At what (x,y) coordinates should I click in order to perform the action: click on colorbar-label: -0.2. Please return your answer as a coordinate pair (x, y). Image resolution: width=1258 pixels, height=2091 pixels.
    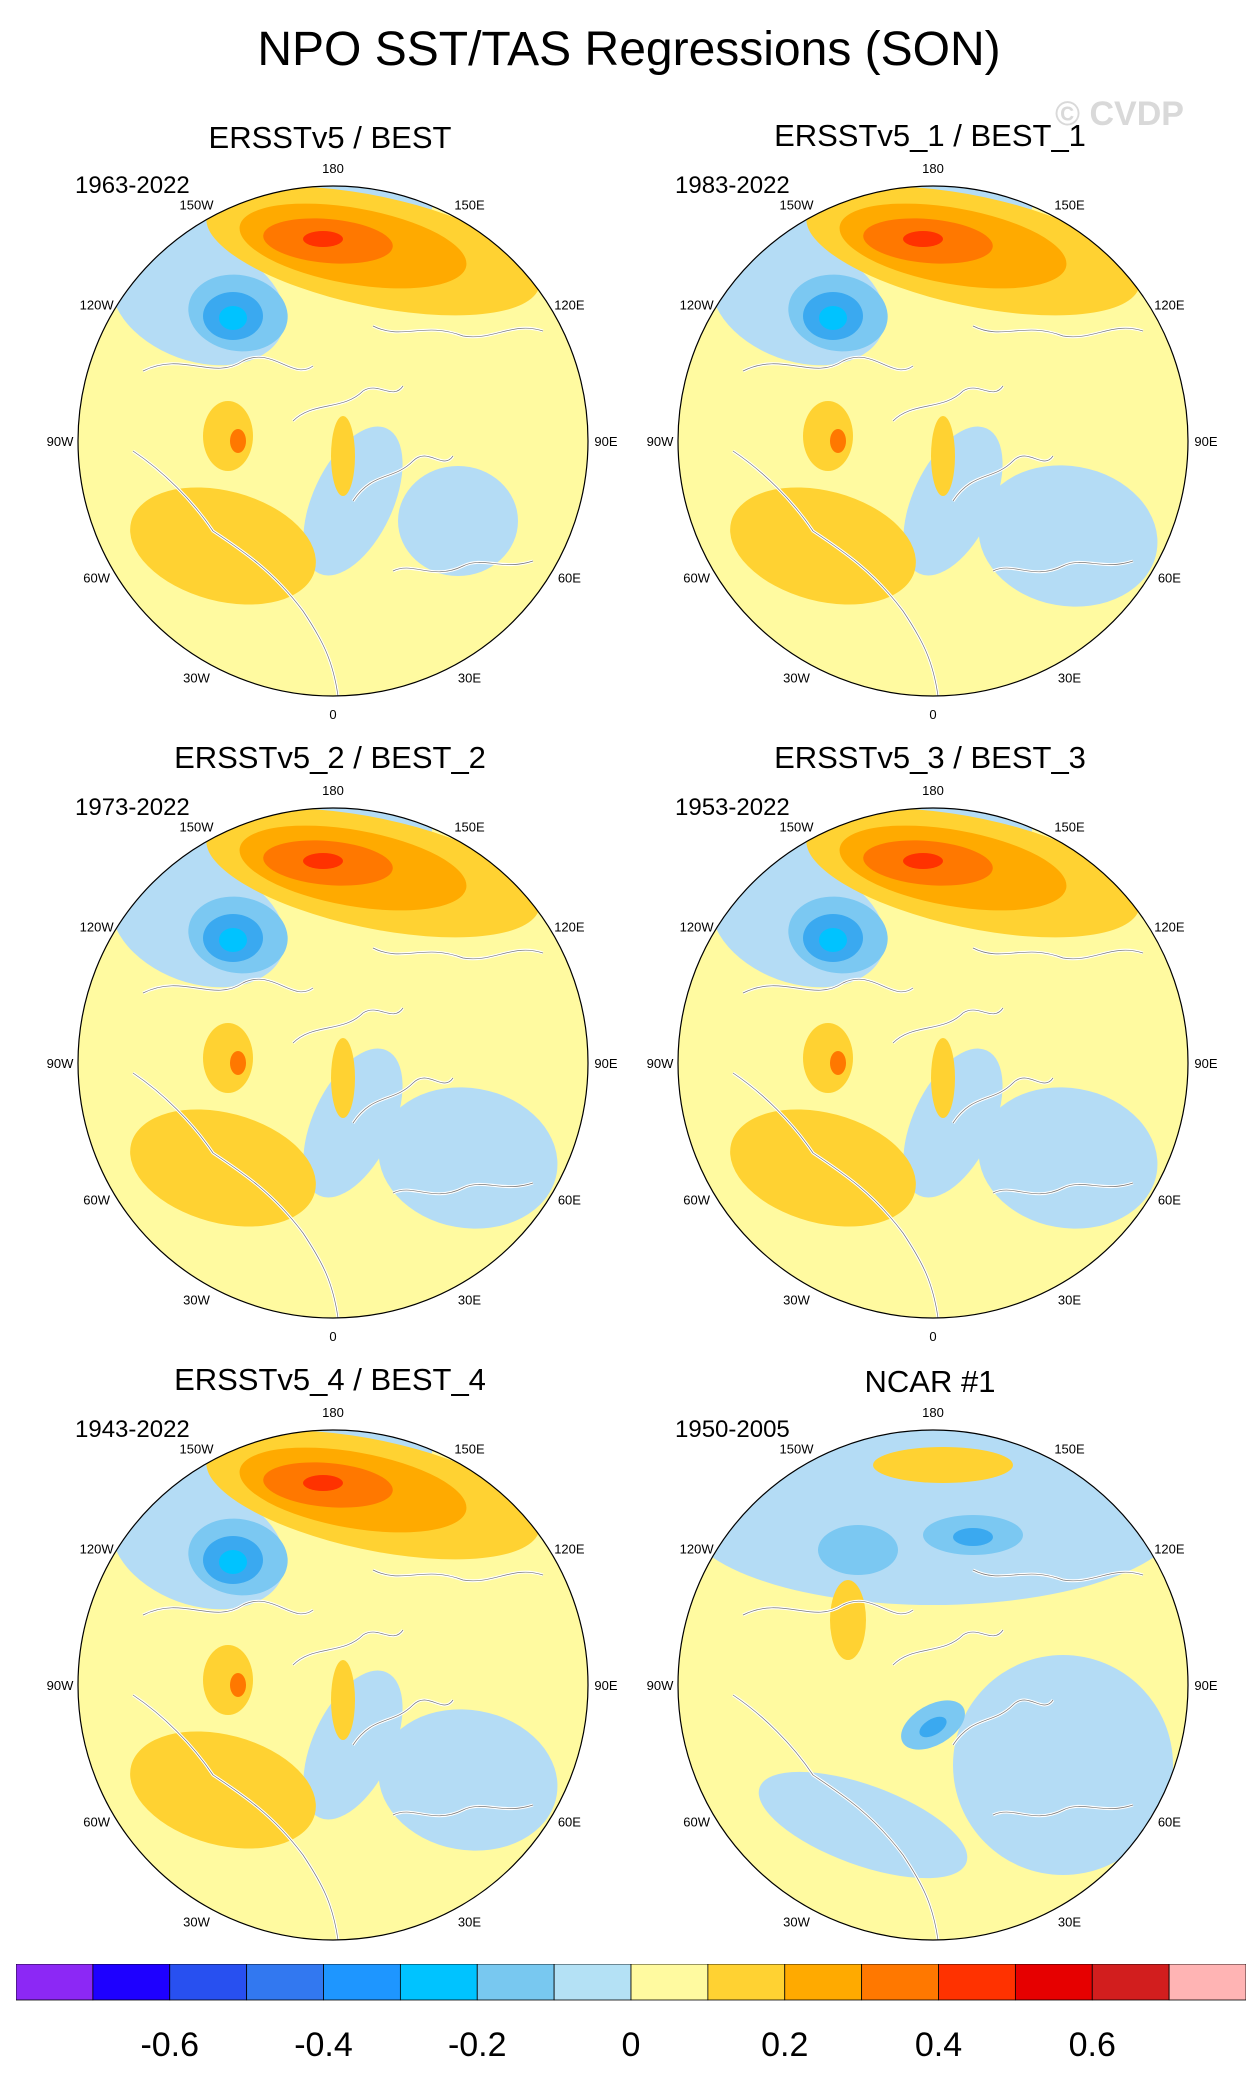
    Looking at the image, I should click on (477, 2045).